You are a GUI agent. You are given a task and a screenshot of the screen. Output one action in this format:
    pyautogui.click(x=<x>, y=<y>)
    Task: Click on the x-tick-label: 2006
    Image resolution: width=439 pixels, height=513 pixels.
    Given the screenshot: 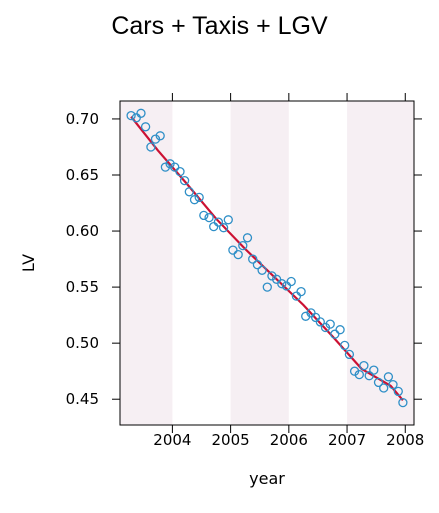 What is the action you would take?
    pyautogui.click(x=289, y=440)
    